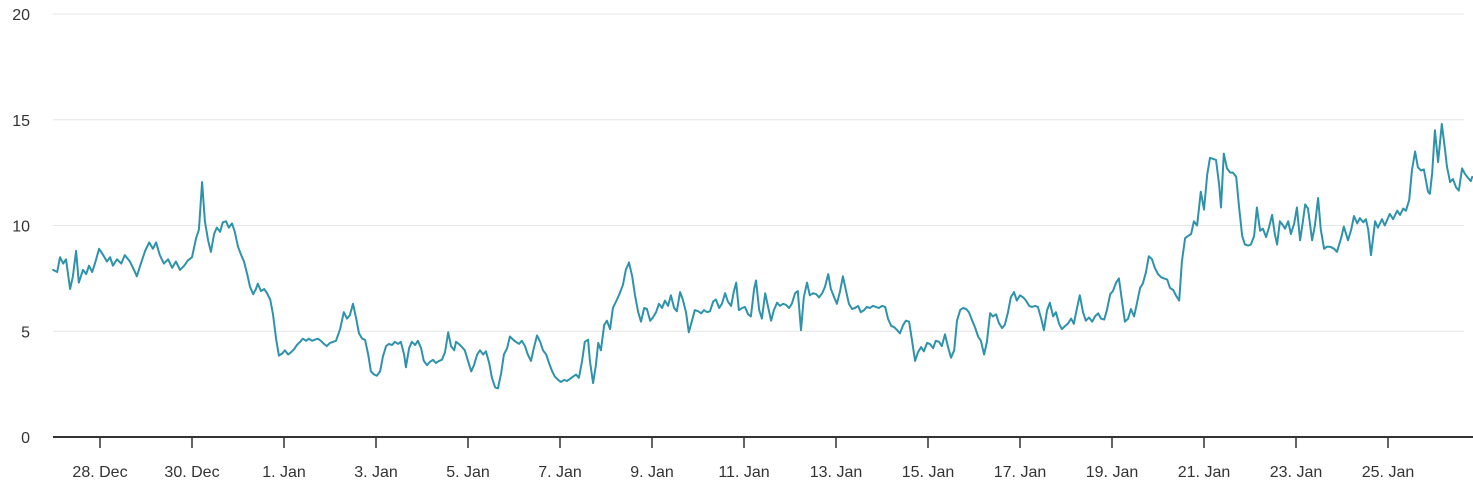  I want to click on x-axis-label: 9. Jan, so click(652, 472).